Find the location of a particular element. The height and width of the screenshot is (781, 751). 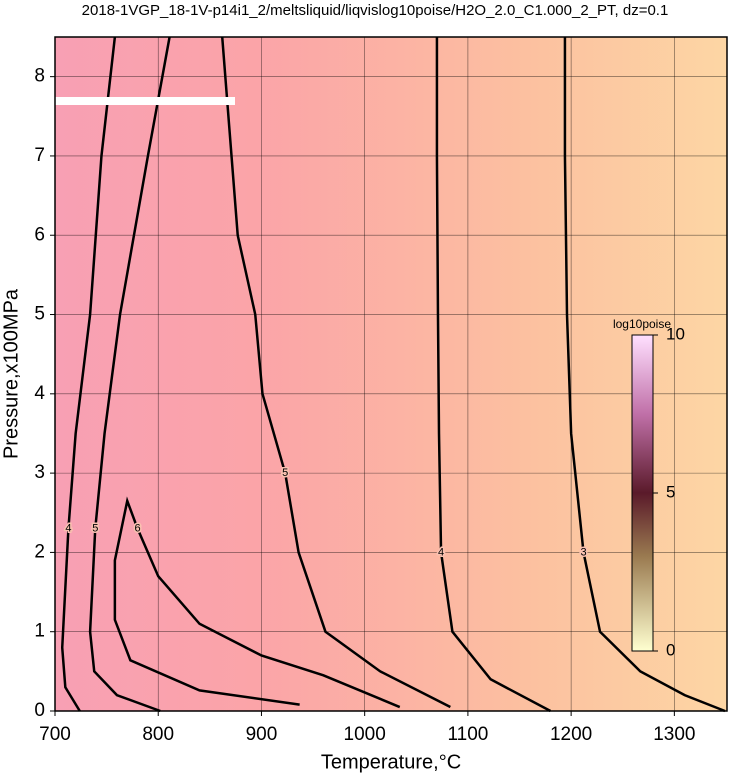

x-tick-label: 900 is located at coordinates (262, 734).